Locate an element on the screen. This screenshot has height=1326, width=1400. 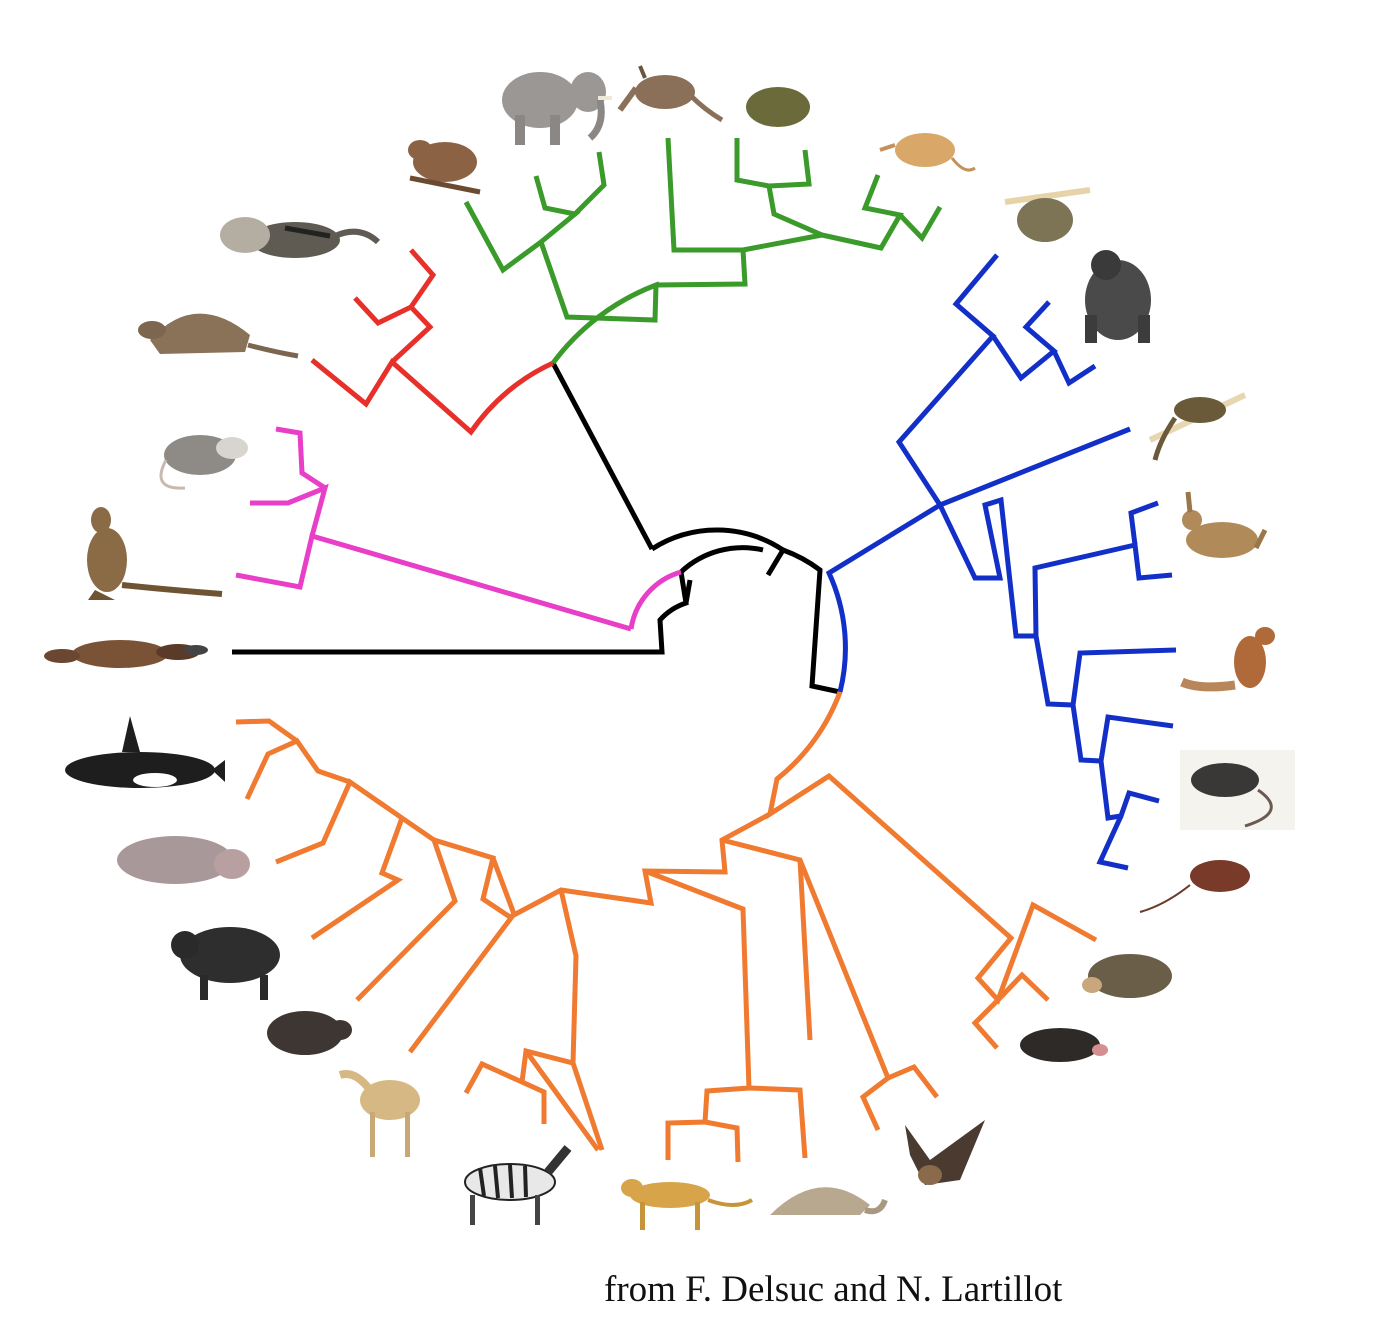
elephant-icon is located at coordinates (557, 108).